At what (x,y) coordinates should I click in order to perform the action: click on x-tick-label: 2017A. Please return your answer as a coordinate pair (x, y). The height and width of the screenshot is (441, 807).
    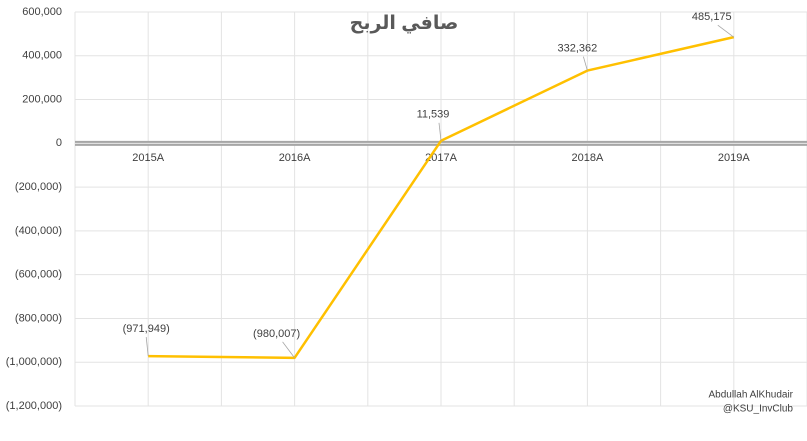
    Looking at the image, I should click on (441, 158).